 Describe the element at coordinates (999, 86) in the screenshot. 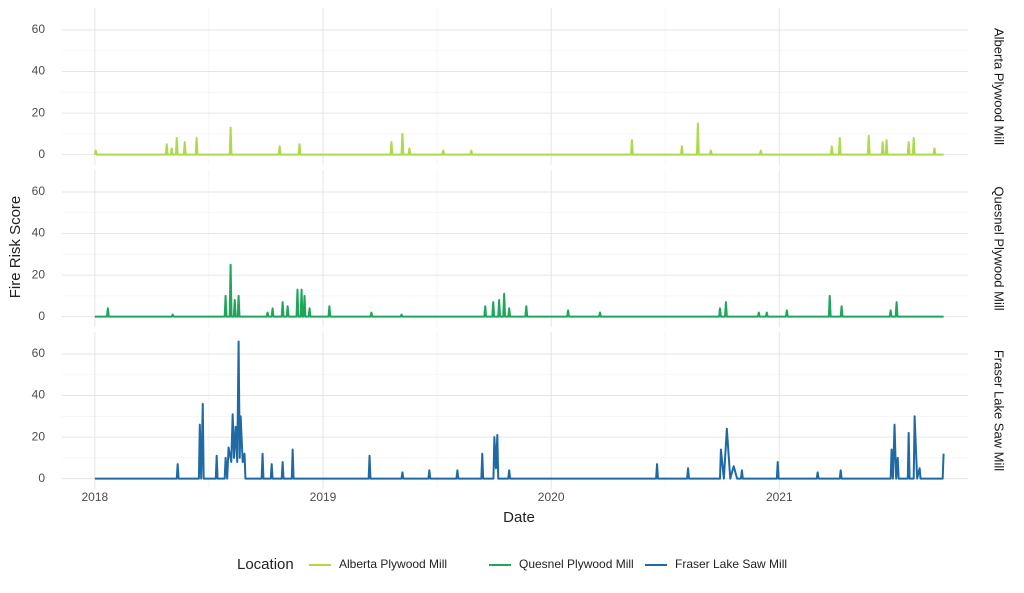

I see `facet-label: Alberta Plywood Mill` at that location.